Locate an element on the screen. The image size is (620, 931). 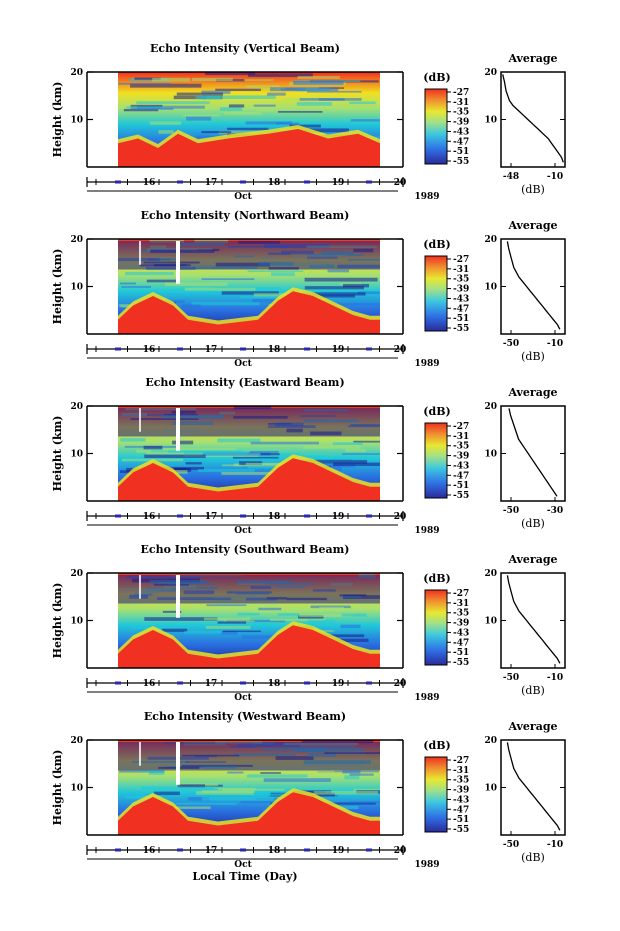
colorbar-tick-label: -51 is located at coordinates (461, 820).